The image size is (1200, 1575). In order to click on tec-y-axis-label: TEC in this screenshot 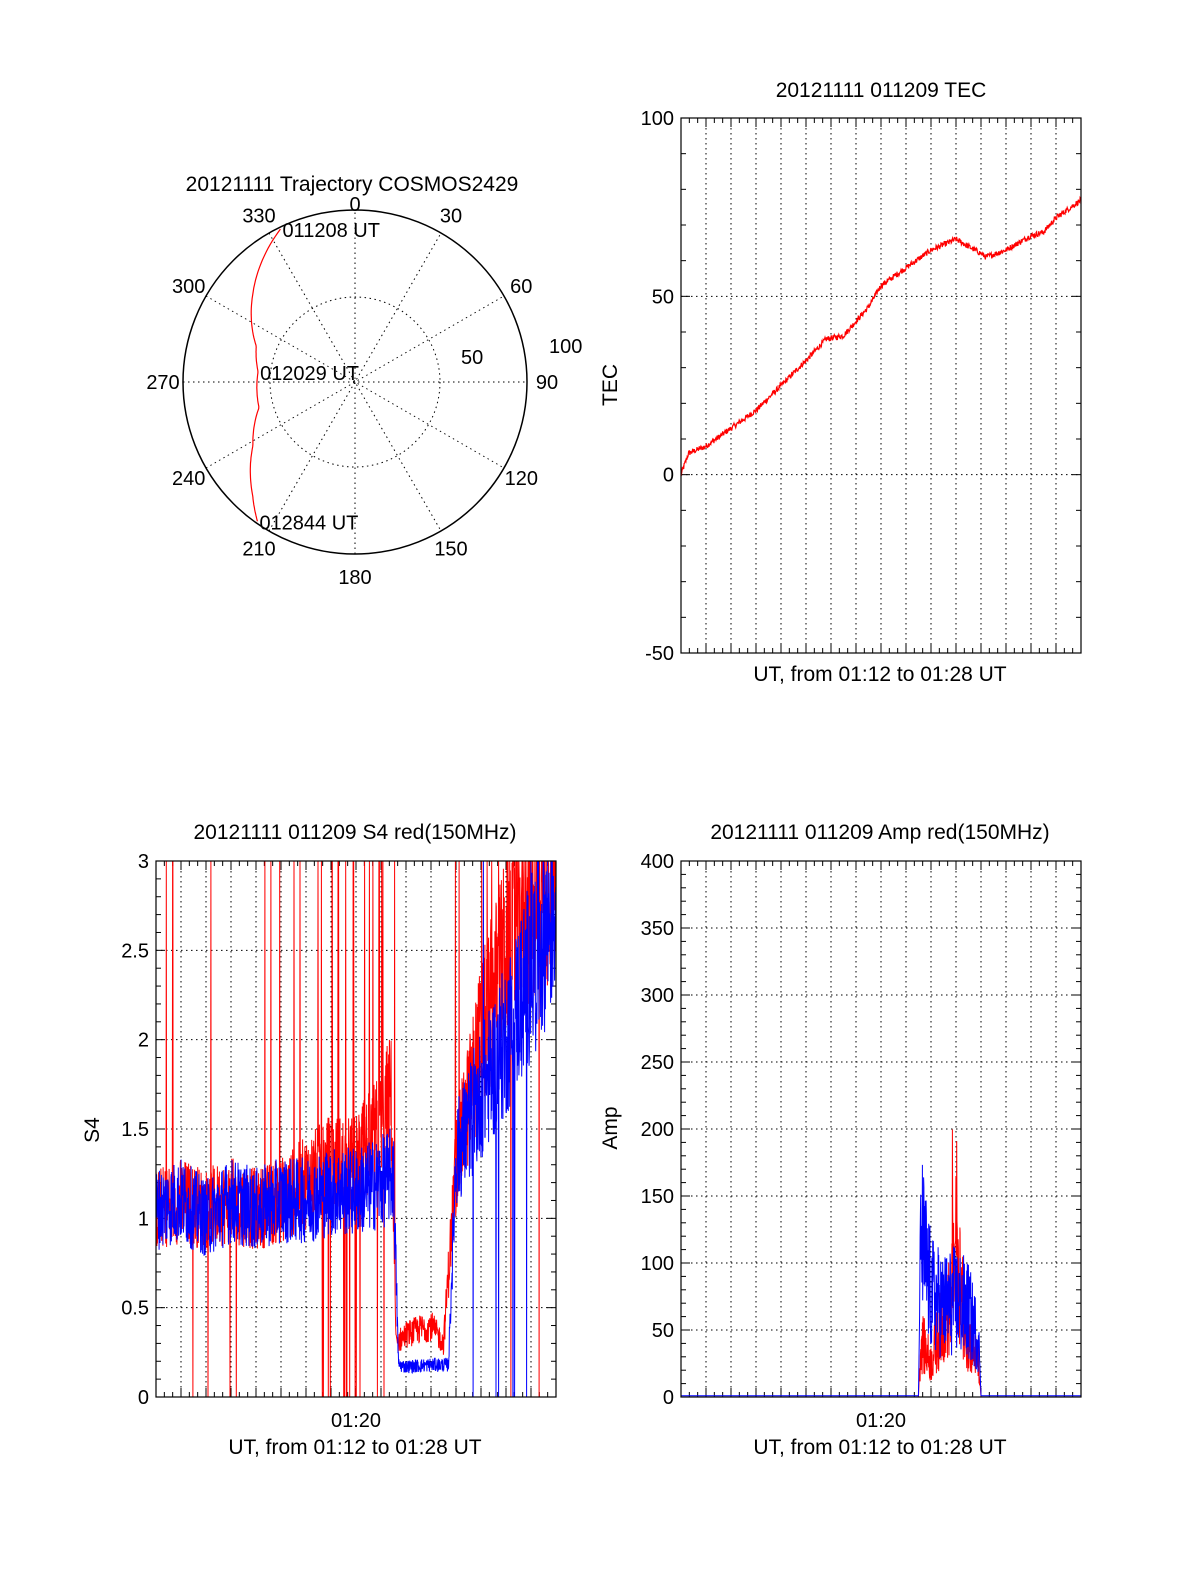, I will do `click(610, 385)`.